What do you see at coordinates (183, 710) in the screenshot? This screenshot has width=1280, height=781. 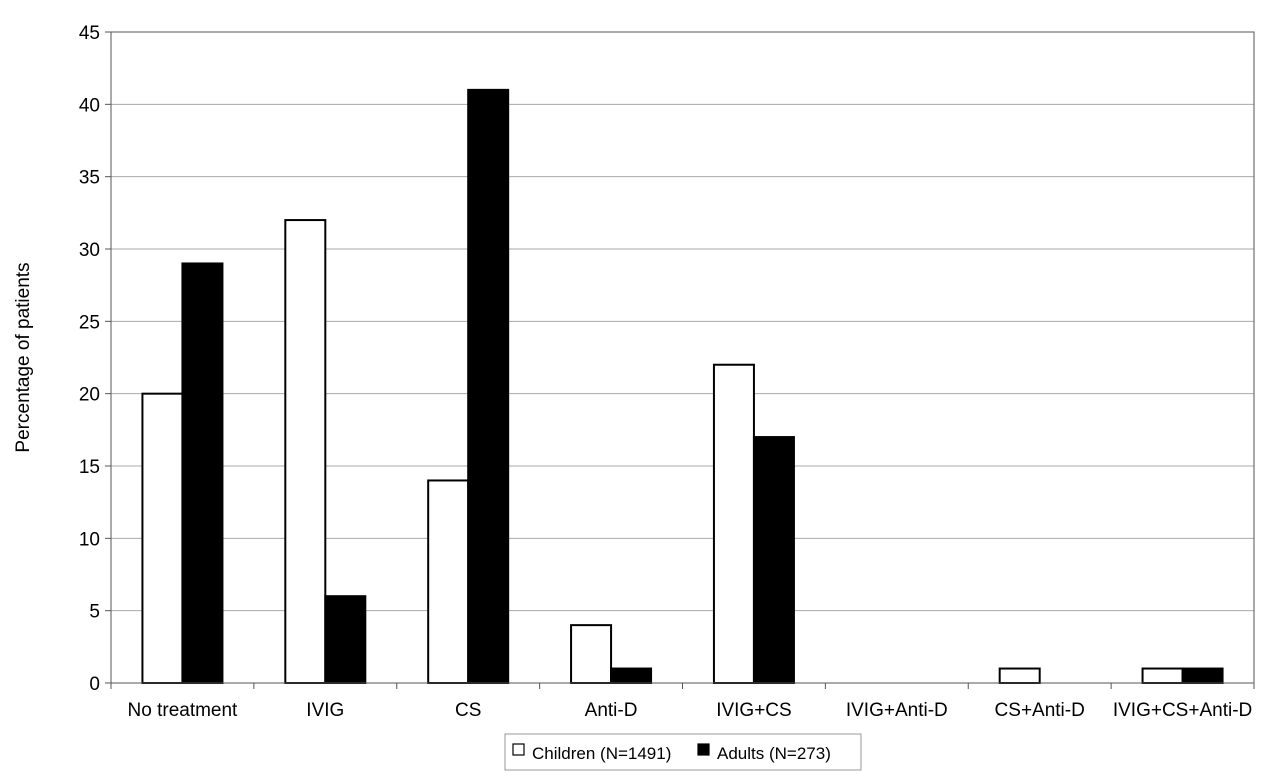 I see `x-tick-label: No treatment` at bounding box center [183, 710].